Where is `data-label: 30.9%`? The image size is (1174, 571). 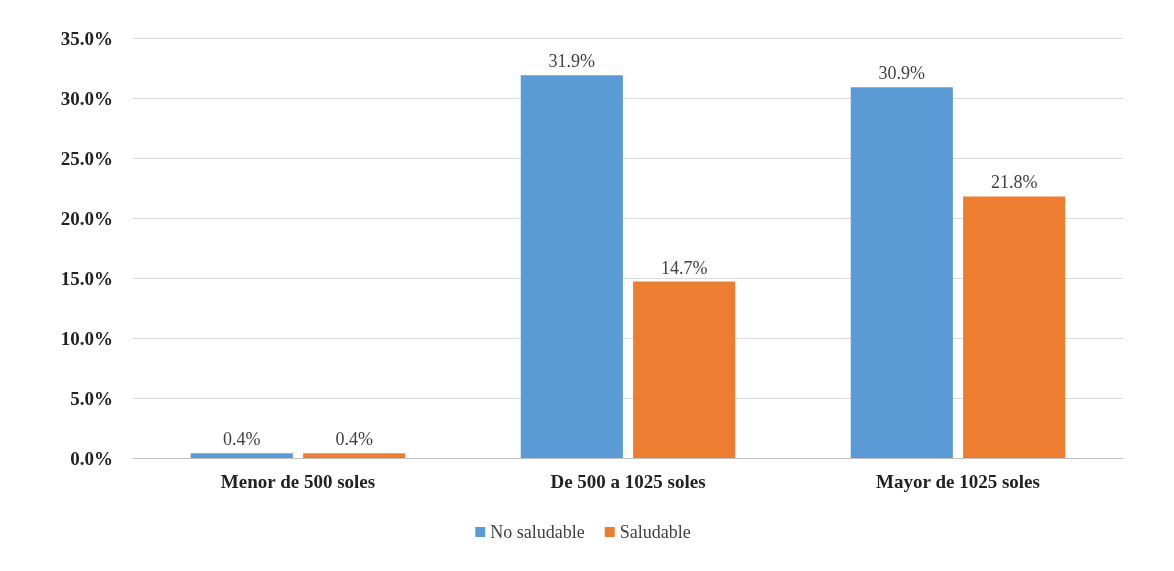
data-label: 30.9% is located at coordinates (902, 73).